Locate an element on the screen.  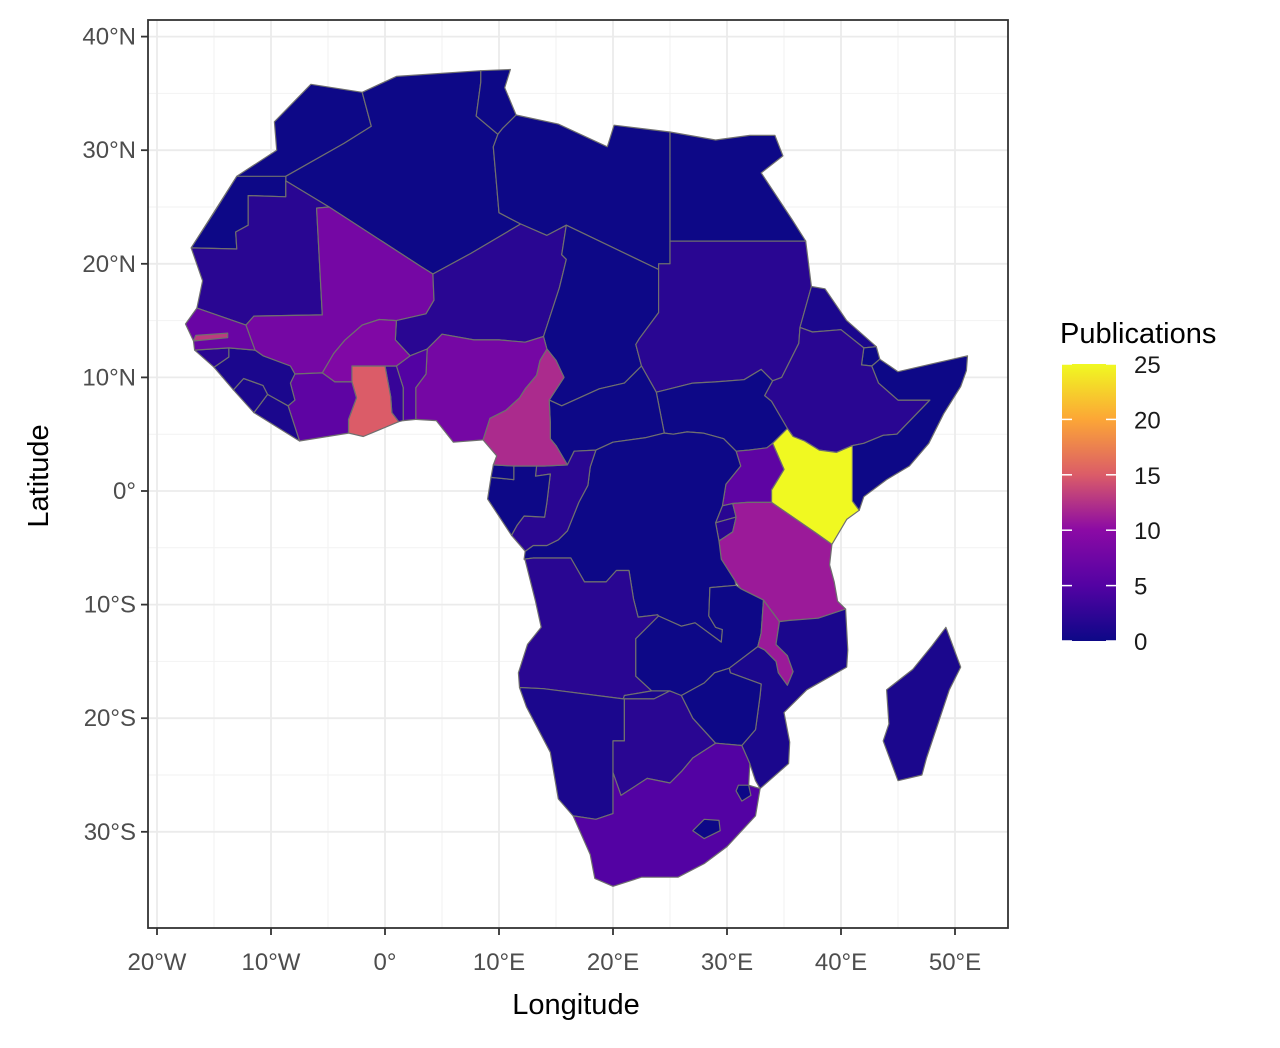
x-tick-label: 10°W is located at coordinates (271, 962).